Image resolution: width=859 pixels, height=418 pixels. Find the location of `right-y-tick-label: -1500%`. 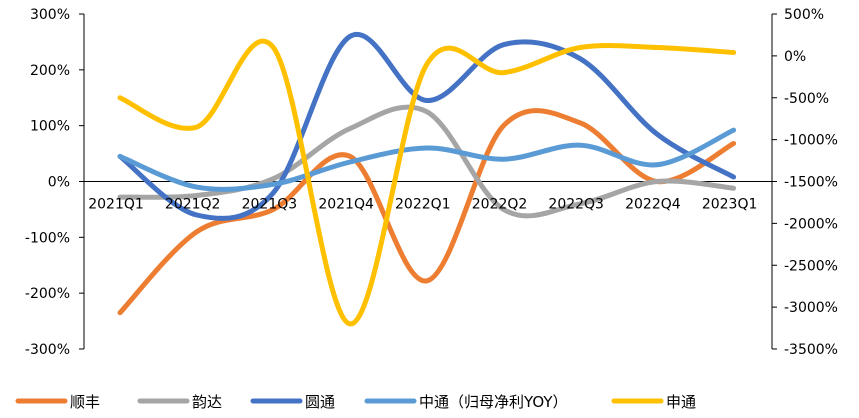

right-y-tick-label: -1500% is located at coordinates (811, 183).